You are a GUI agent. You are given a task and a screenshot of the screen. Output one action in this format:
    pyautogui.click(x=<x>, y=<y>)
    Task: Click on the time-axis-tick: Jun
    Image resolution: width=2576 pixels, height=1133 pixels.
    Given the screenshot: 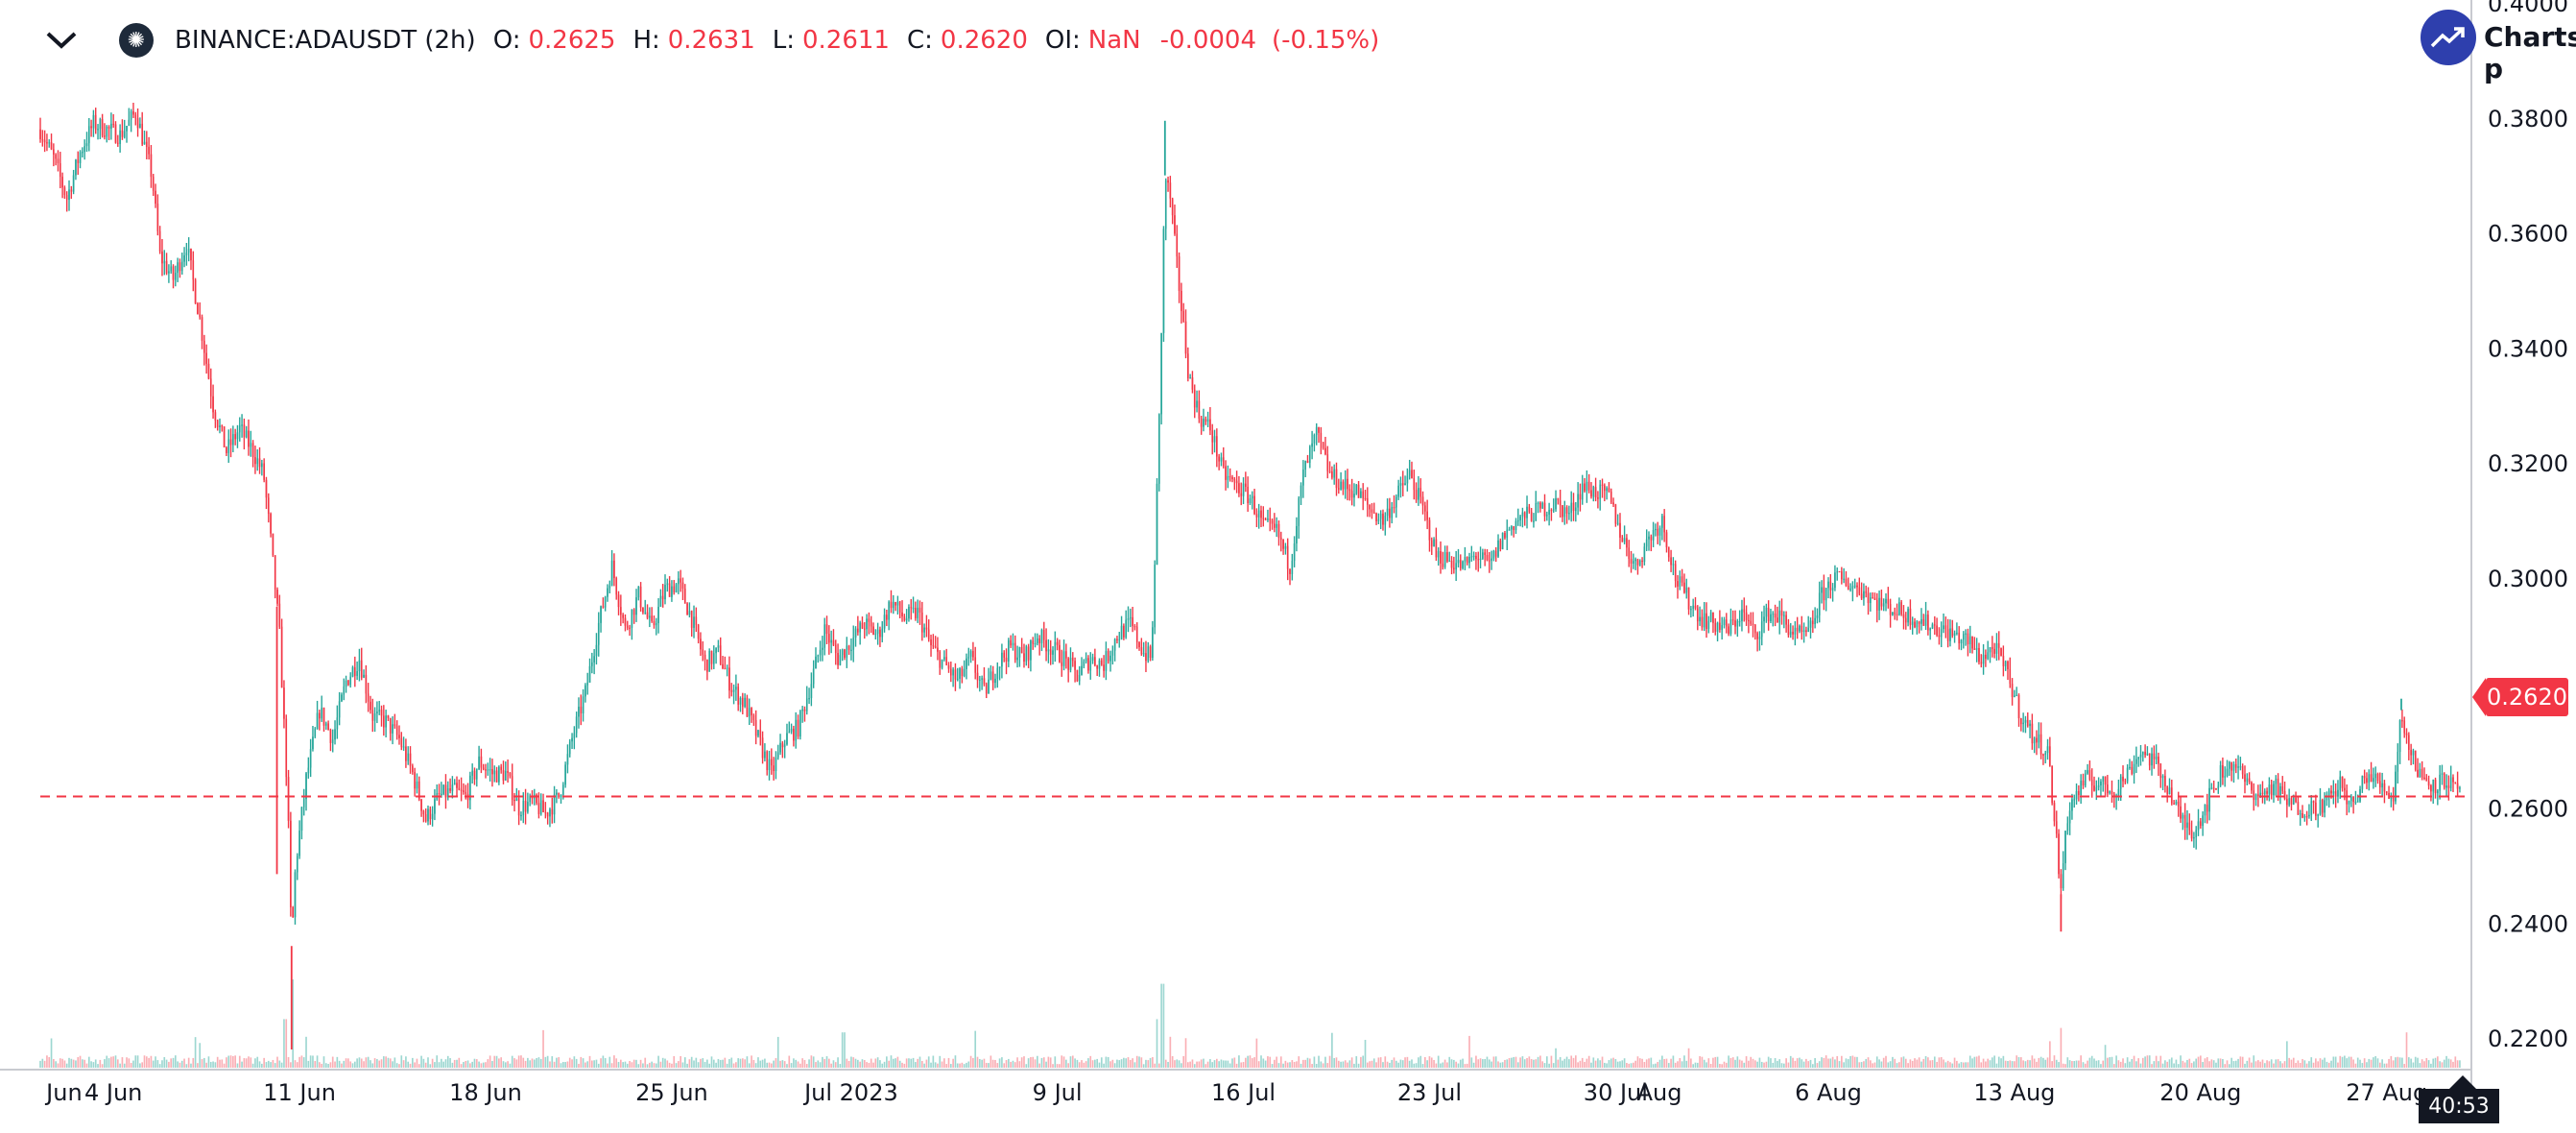 What is the action you would take?
    pyautogui.click(x=63, y=1092)
    